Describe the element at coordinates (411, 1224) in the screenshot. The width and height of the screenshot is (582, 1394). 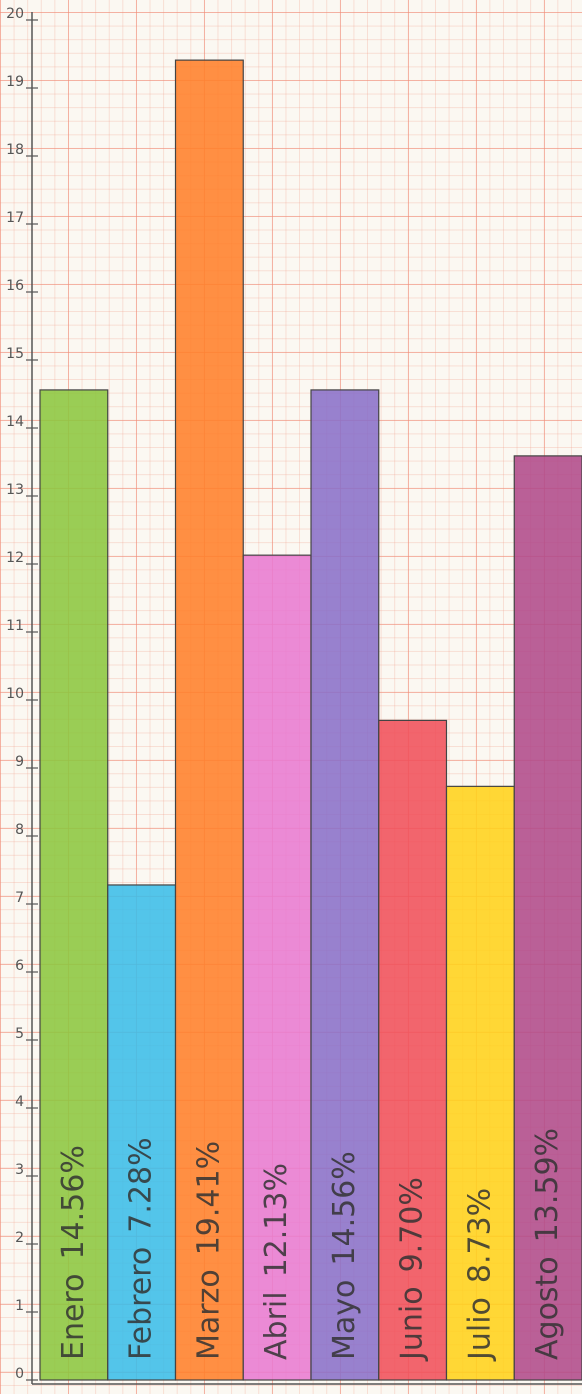
I see `value-label: 9.70%` at that location.